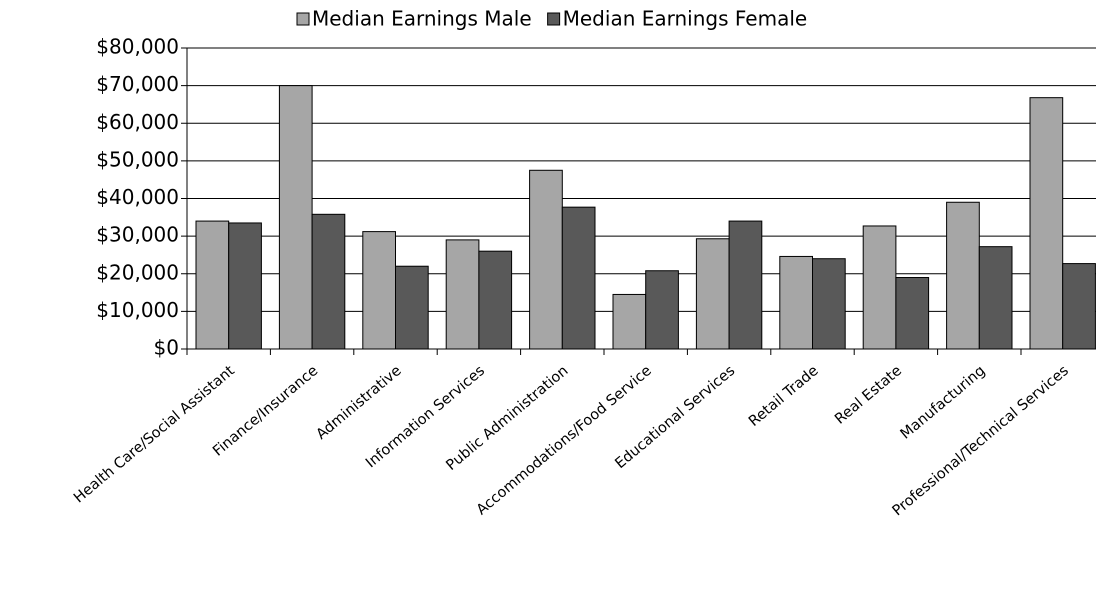 This screenshot has width=1096, height=616. I want to click on y-tick-label: $60,000, so click(137, 122).